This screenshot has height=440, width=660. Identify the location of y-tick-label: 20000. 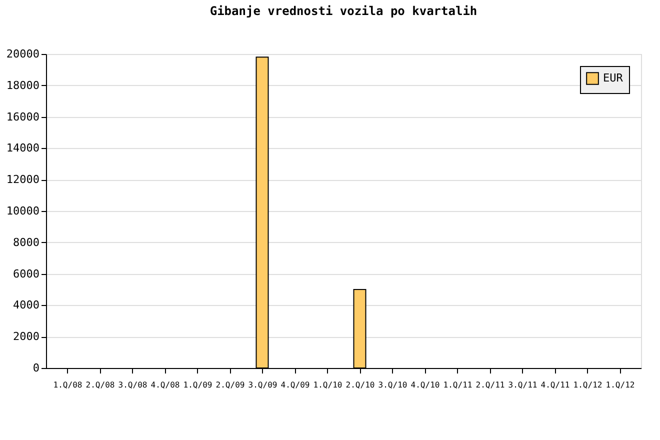
(23, 54).